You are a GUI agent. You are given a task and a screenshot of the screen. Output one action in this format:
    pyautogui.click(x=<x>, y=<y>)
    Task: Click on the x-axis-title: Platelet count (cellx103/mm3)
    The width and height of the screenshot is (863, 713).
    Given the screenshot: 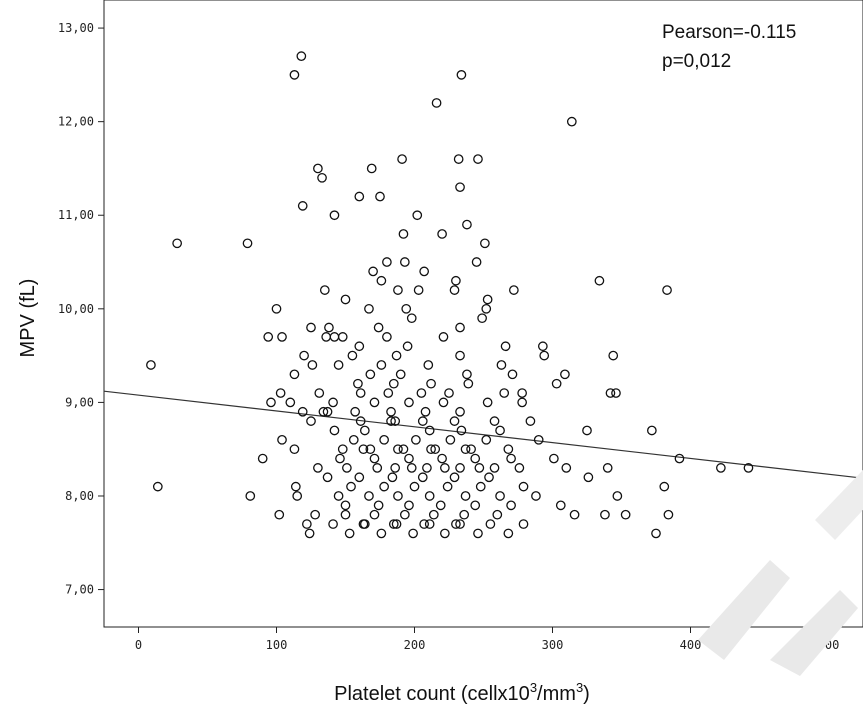 What is the action you would take?
    pyautogui.click(x=462, y=692)
    